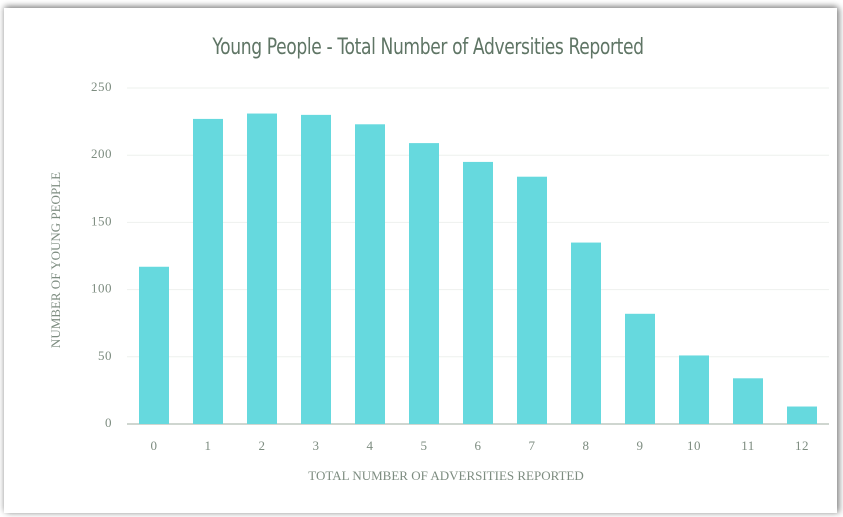 The height and width of the screenshot is (517, 843). What do you see at coordinates (105, 355) in the screenshot?
I see `y-tick-label: 50` at bounding box center [105, 355].